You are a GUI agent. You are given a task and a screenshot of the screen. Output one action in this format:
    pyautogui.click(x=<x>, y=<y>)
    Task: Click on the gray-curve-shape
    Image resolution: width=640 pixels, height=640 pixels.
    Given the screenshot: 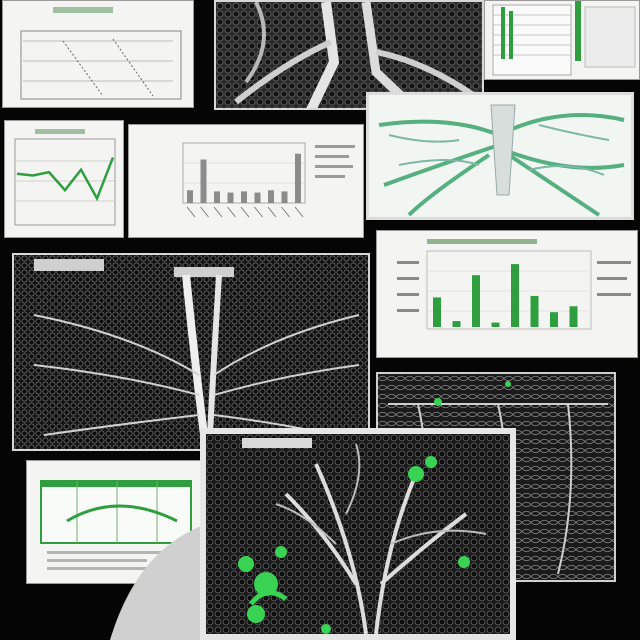 What is the action you would take?
    pyautogui.click(x=160, y=580)
    